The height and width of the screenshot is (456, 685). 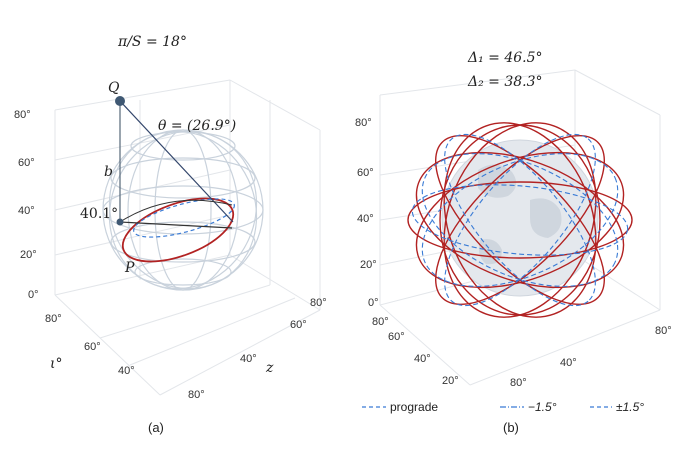 I want to click on panel-b-left-ticks: 80° 60° 40° 20°, so click(x=415, y=351).